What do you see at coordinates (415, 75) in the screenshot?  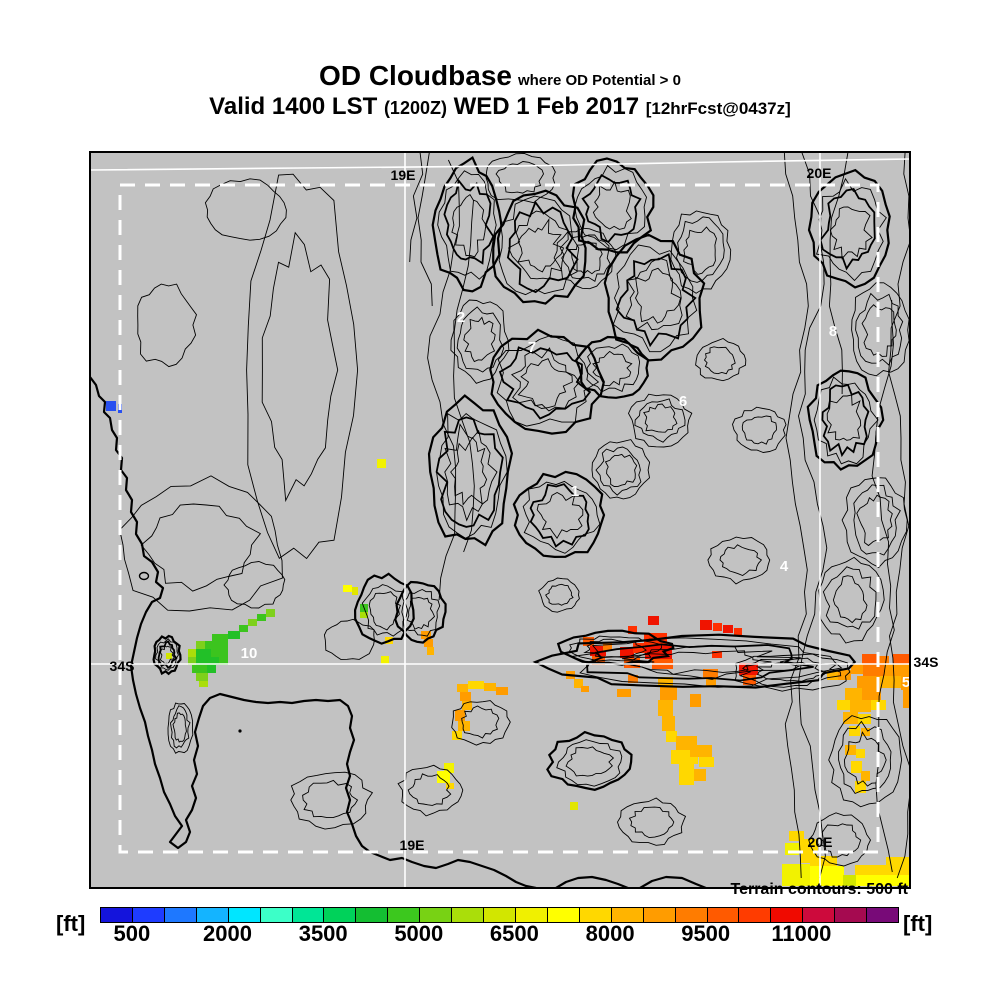 I see `page-title: OD Cloudbase` at bounding box center [415, 75].